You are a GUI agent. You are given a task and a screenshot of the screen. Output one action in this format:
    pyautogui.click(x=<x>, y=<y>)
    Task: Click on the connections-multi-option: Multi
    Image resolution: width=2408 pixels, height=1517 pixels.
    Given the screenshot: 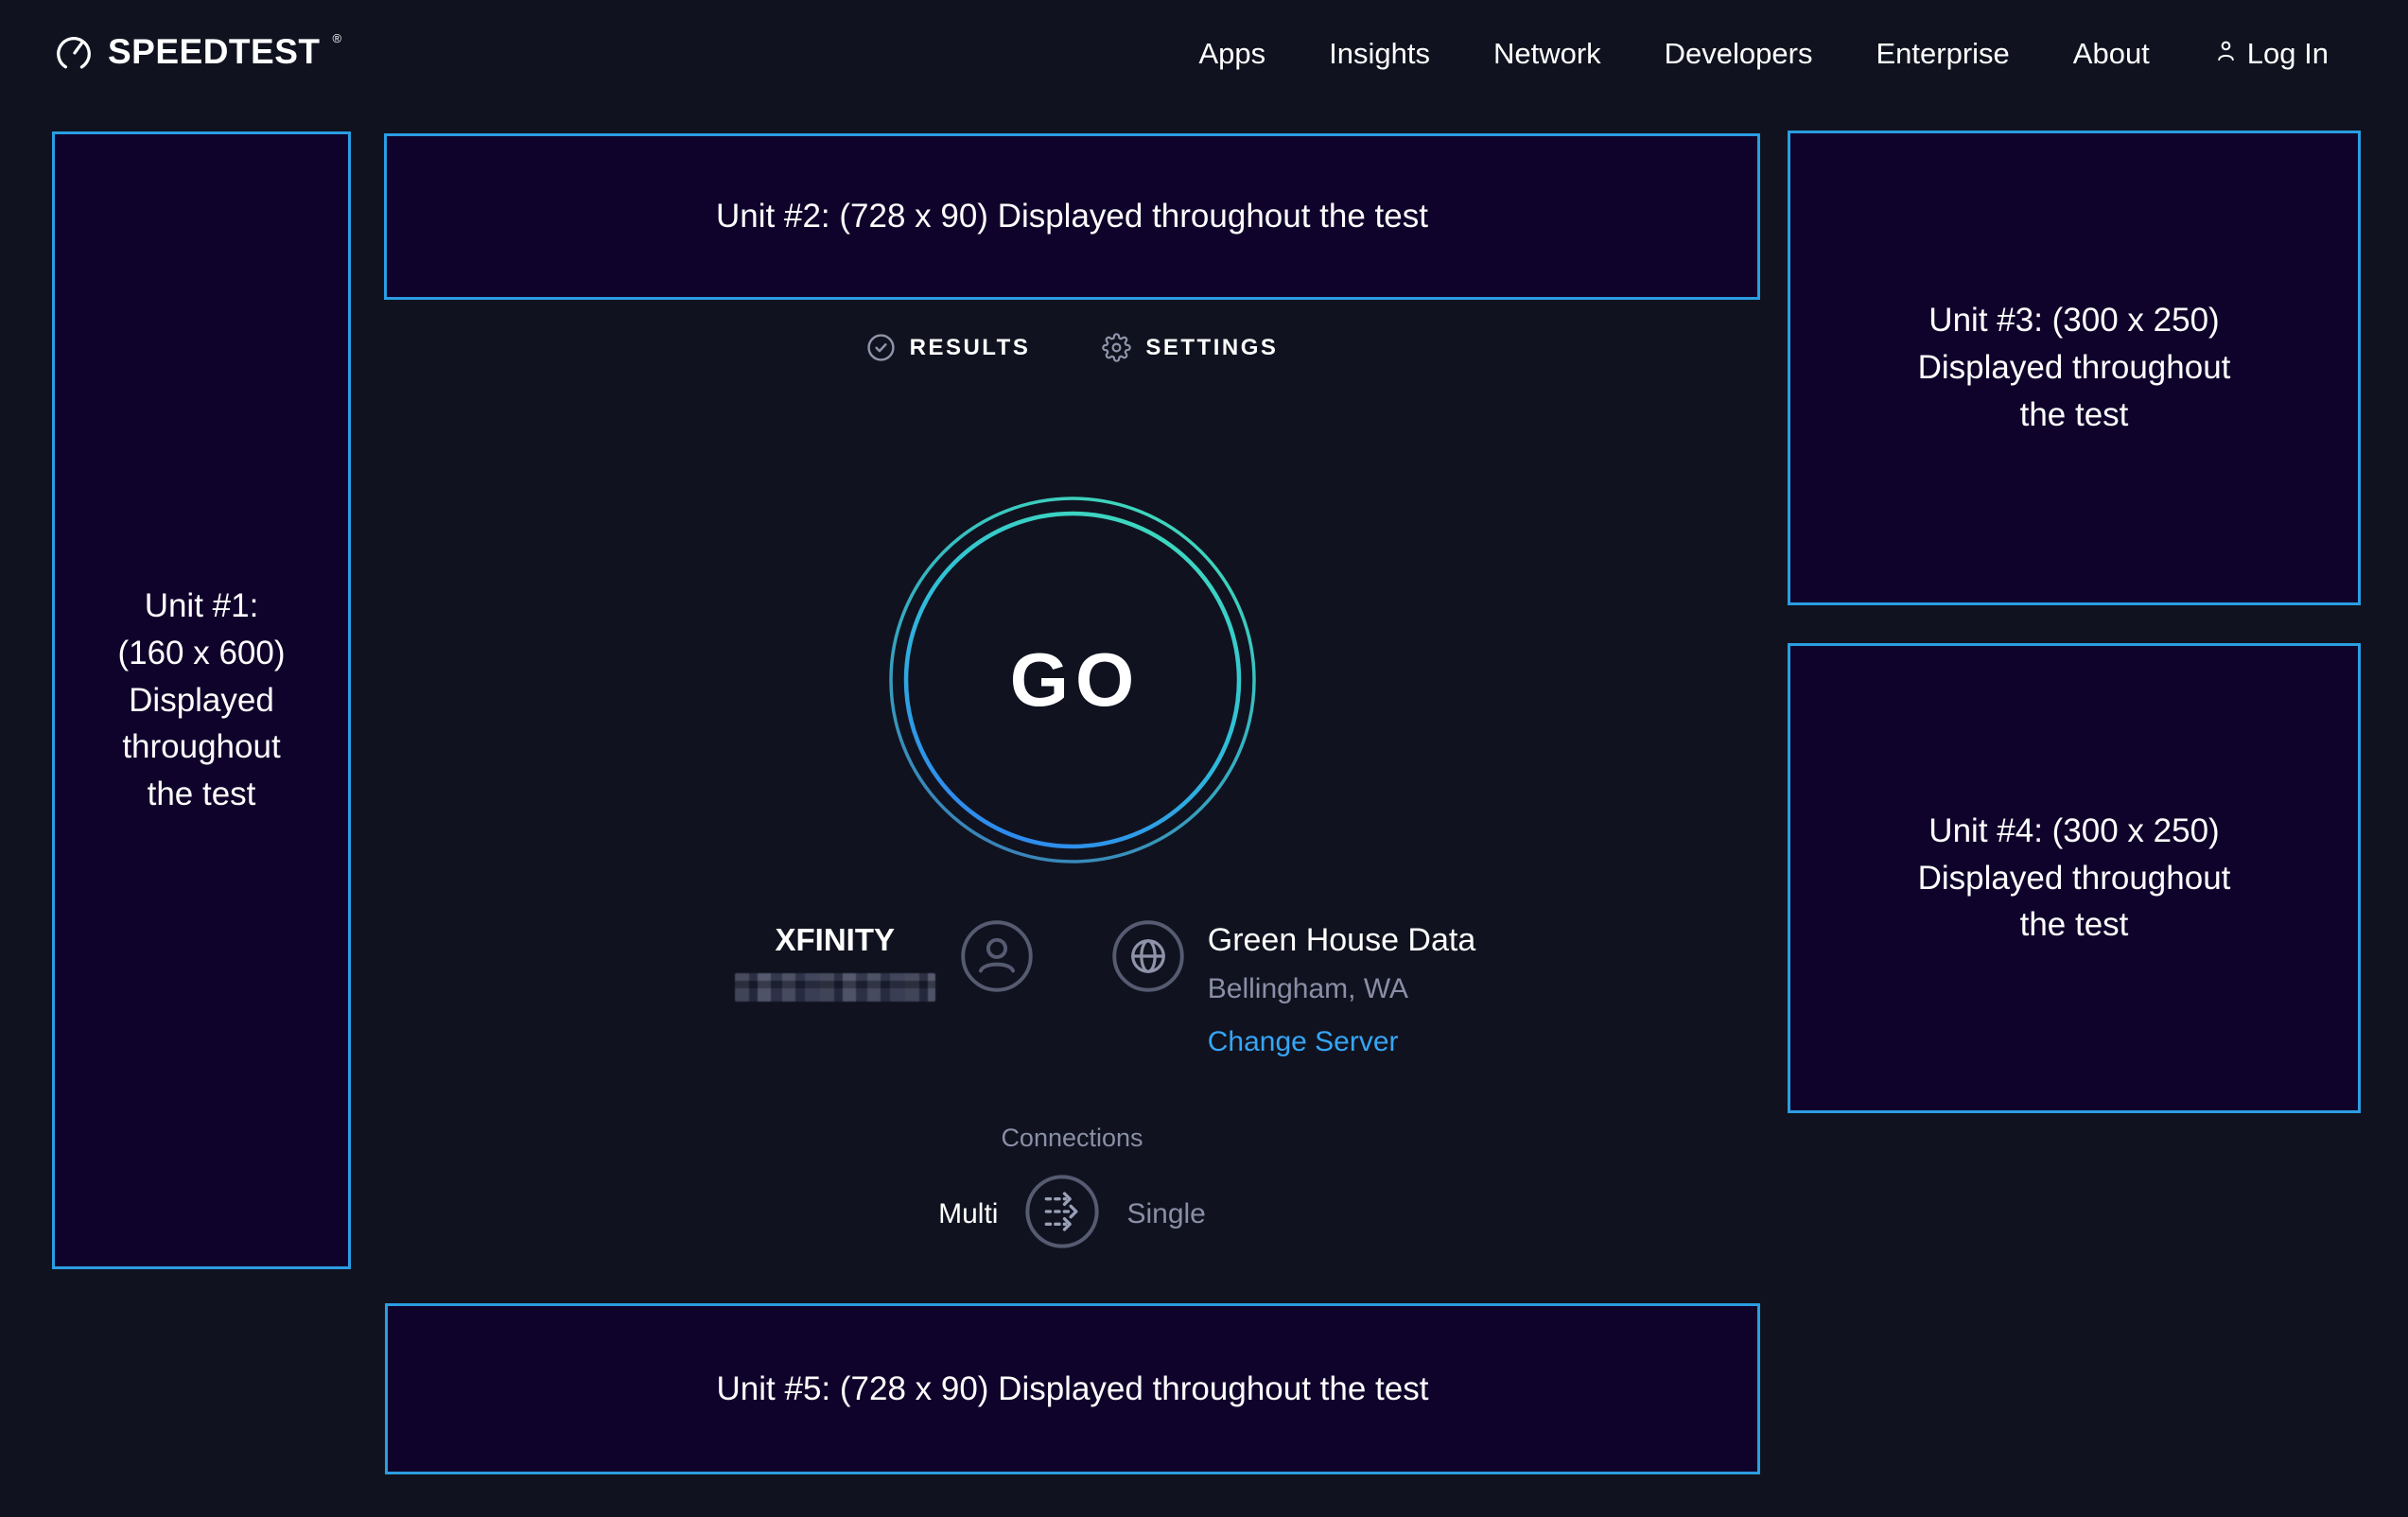 What is the action you would take?
    pyautogui.click(x=969, y=1213)
    